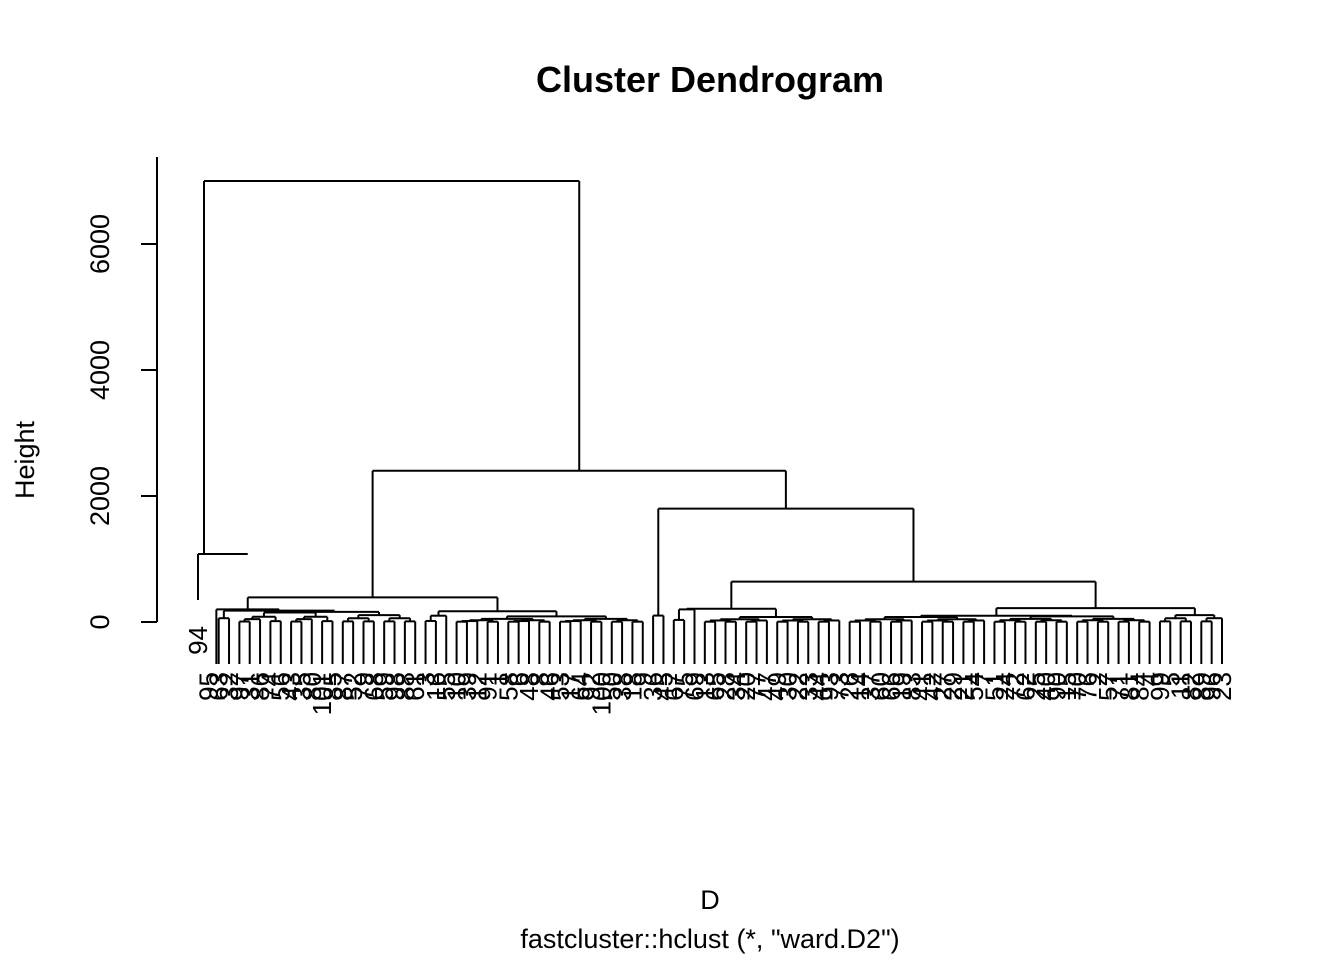 This screenshot has height=960, width=1344. Describe the element at coordinates (395, 686) in the screenshot. I see `leaf-label: 98` at that location.